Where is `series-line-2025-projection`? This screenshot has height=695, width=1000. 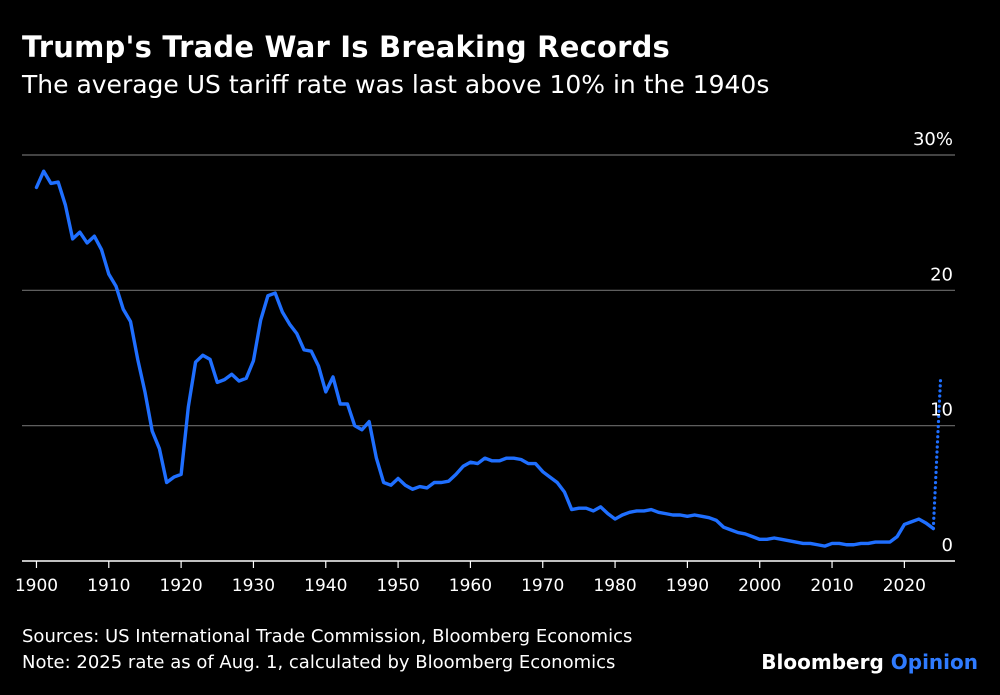
series-line-2025-projection is located at coordinates (937, 454).